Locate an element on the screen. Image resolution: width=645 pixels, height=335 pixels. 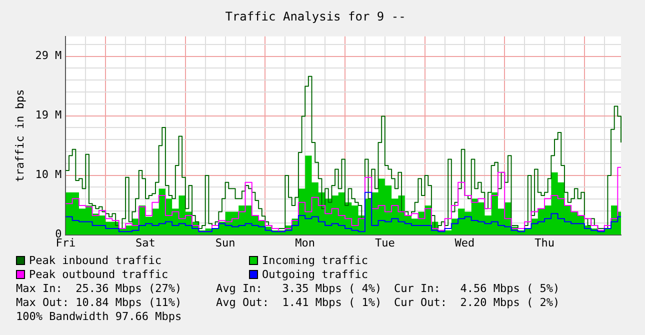
legend-label: Outgoing traffic is located at coordinates (315, 274).